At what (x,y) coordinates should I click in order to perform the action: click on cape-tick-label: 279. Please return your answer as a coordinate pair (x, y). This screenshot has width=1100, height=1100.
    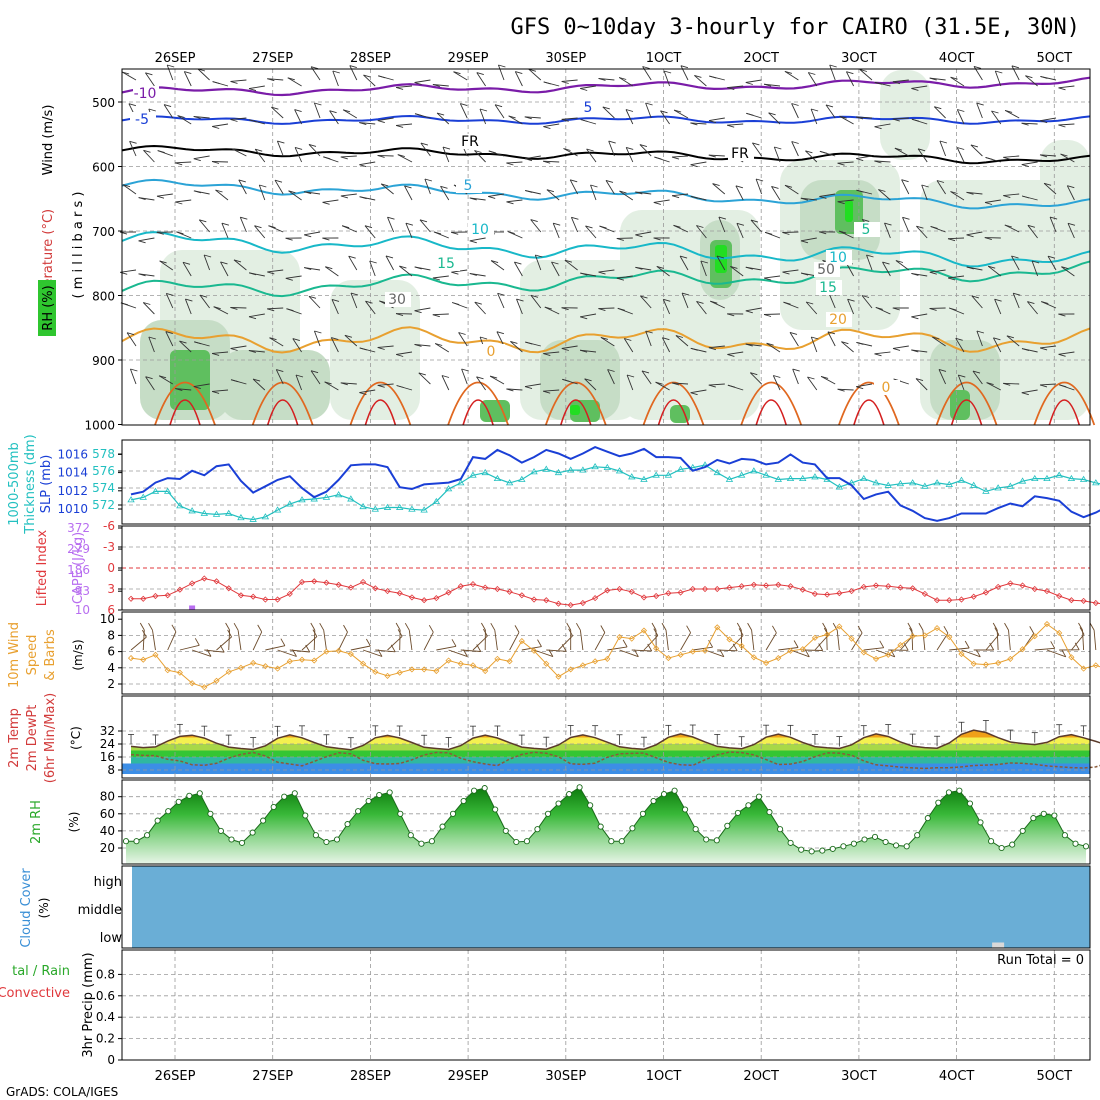
    Looking at the image, I should click on (78, 549).